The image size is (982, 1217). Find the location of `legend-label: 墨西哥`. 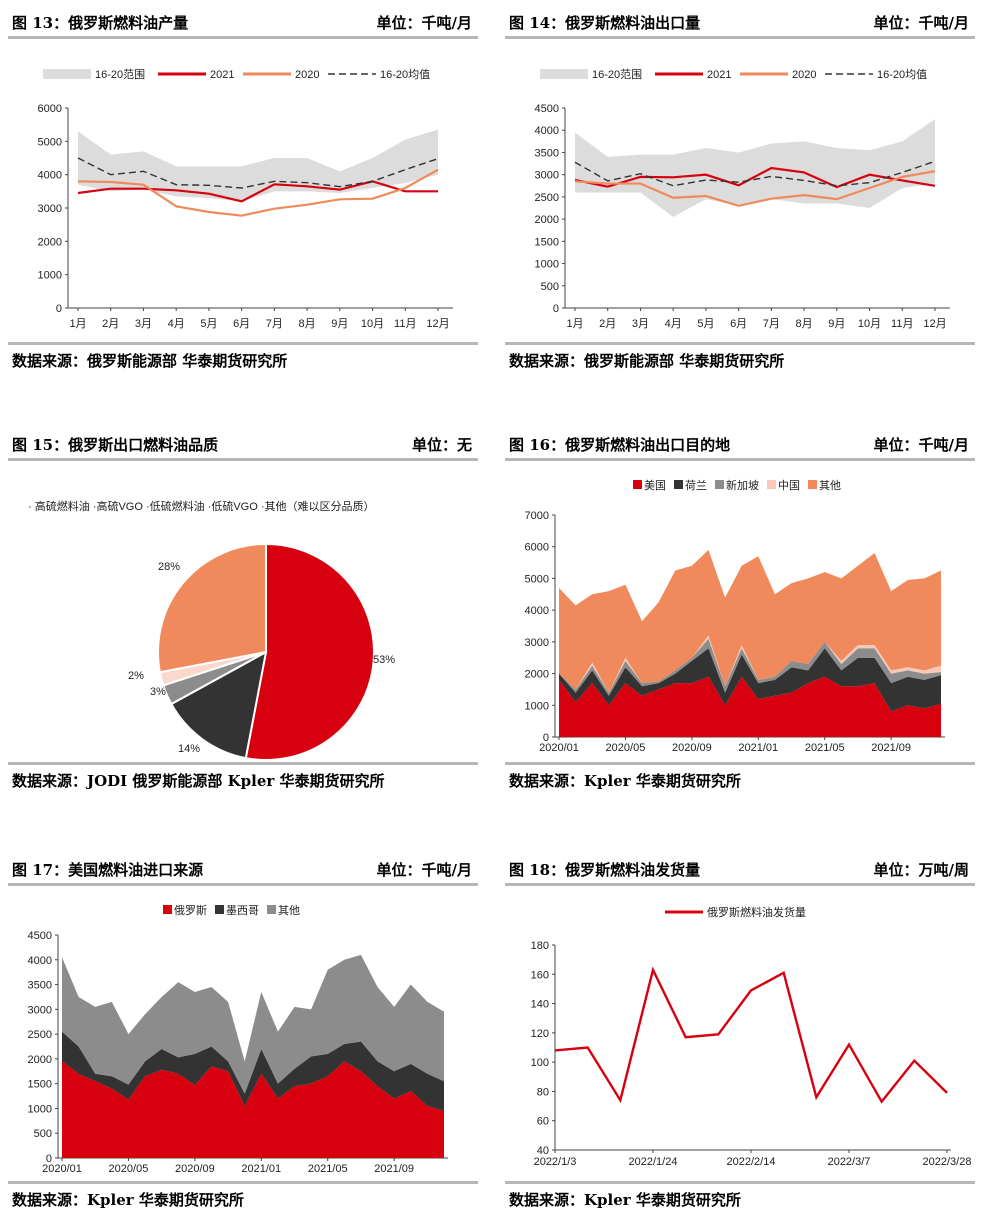

legend-label: 墨西哥 is located at coordinates (242, 910).